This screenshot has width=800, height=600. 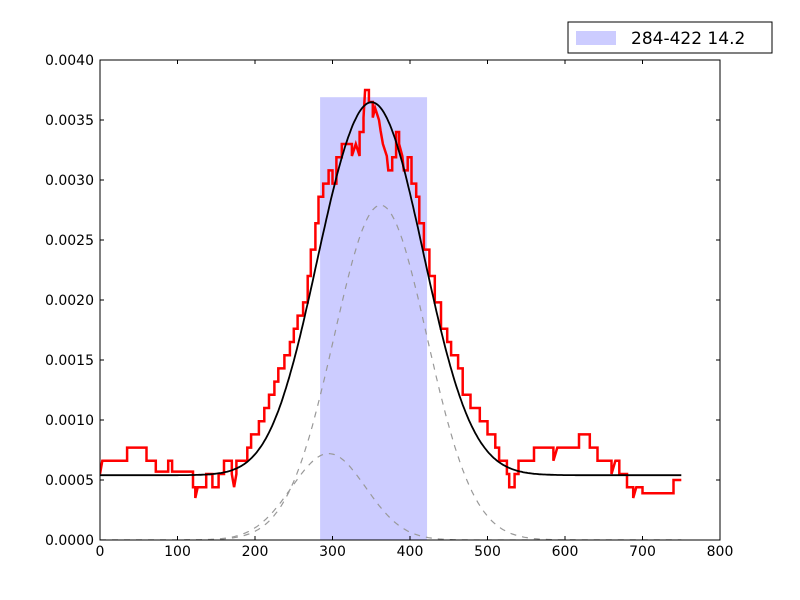 I want to click on y-tick-label: 0.0025, so click(x=69, y=241).